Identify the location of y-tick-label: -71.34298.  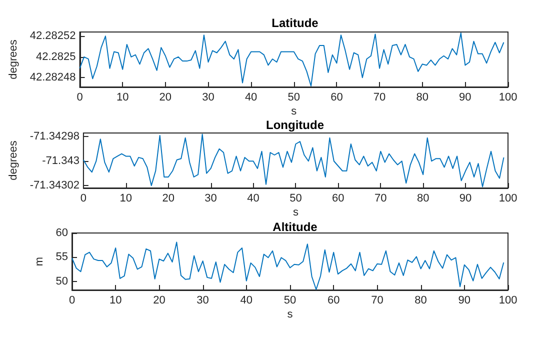
(55, 136).